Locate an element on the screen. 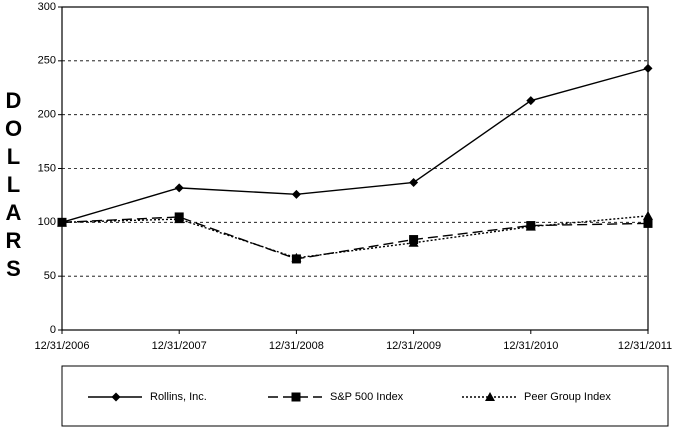 Image resolution: width=678 pixels, height=427 pixels. x-tick-label: 12/31/2009 is located at coordinates (413, 346).